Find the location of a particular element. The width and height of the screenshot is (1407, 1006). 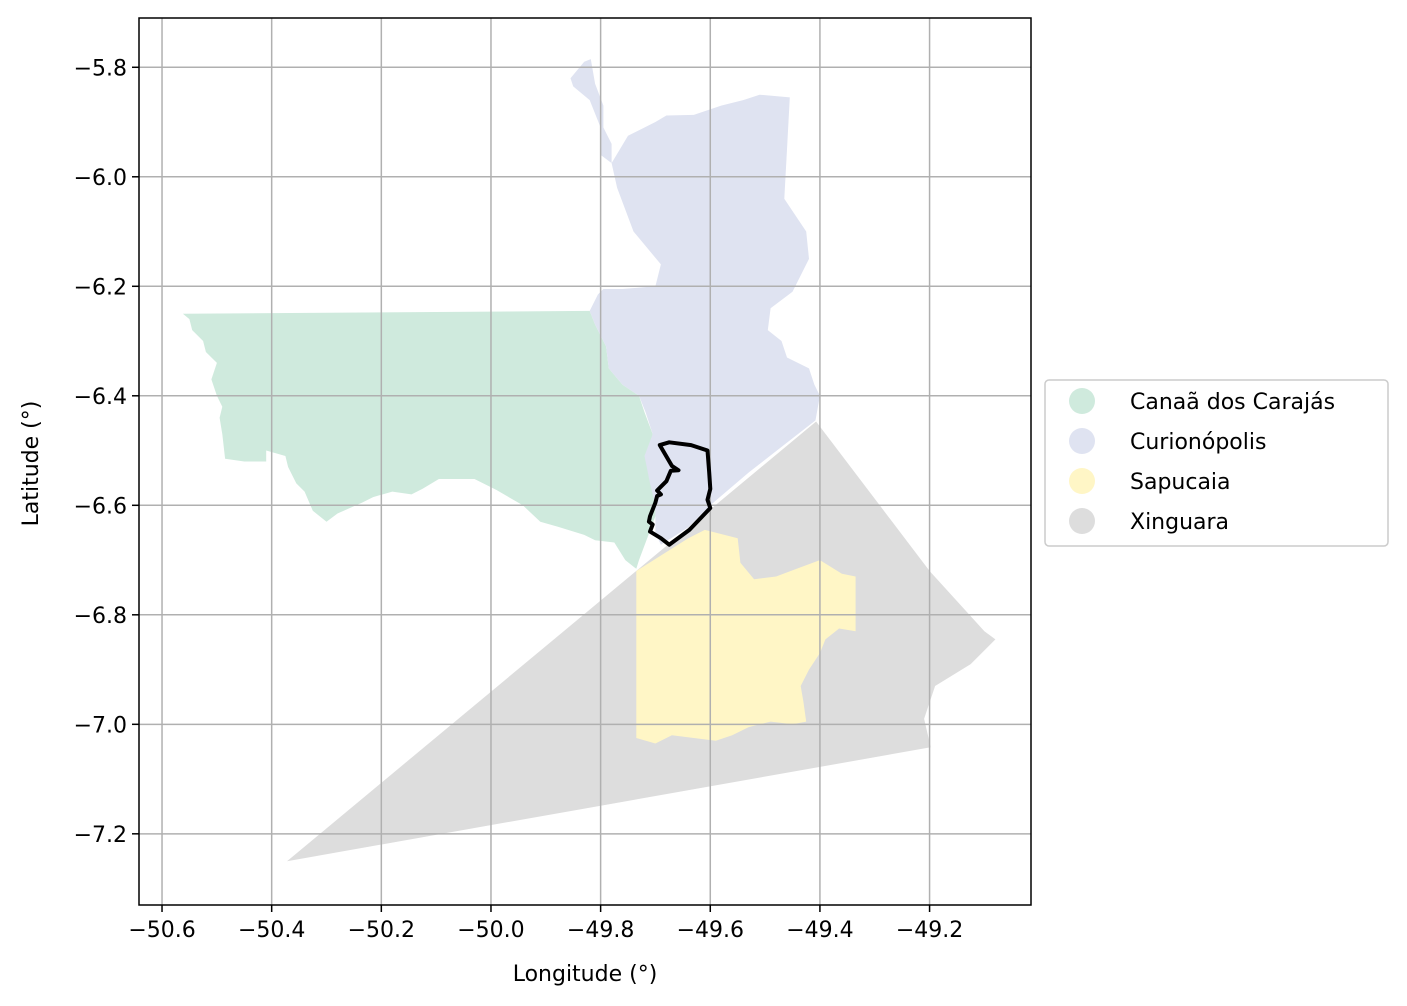

x-tick-label: −50.0 is located at coordinates (490, 930).